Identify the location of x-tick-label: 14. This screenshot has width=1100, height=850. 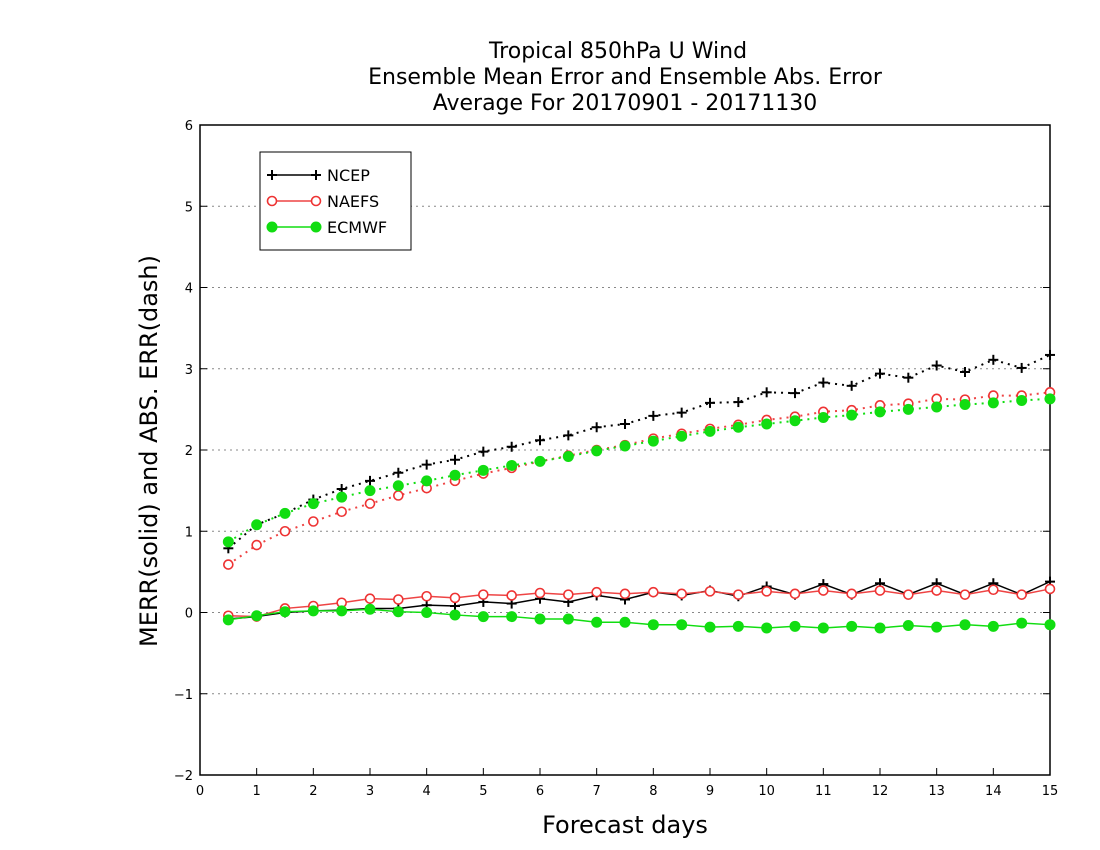
(993, 791).